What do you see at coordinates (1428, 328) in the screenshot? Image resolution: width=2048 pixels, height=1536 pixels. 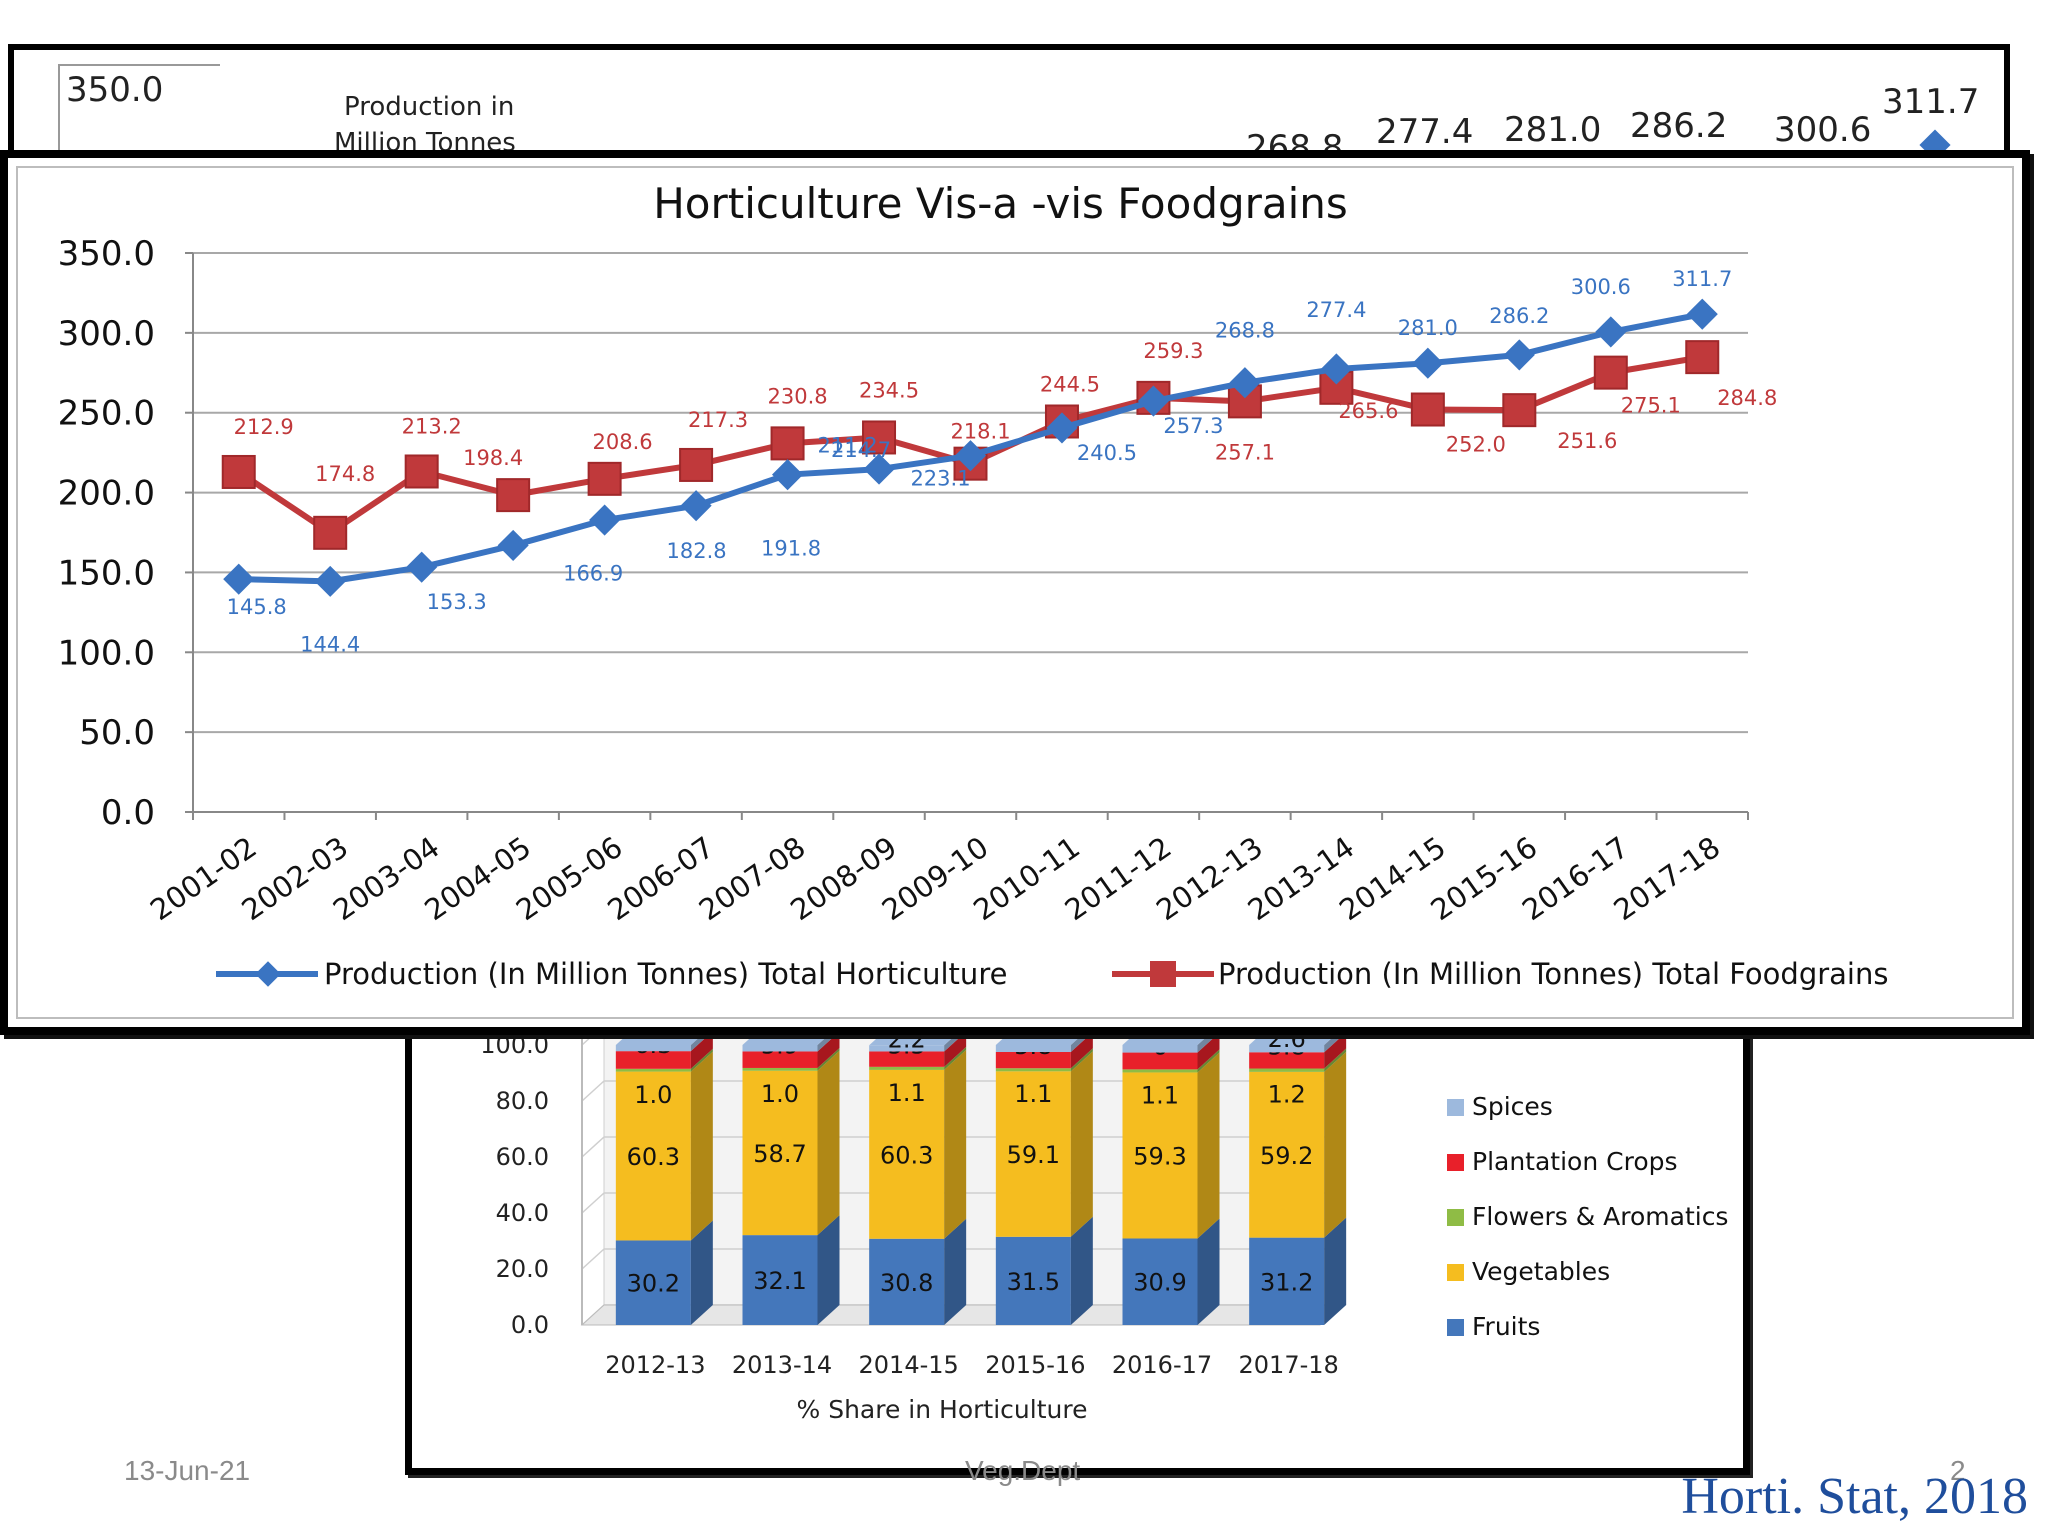 I see `horticulture-data-label: 281.0` at bounding box center [1428, 328].